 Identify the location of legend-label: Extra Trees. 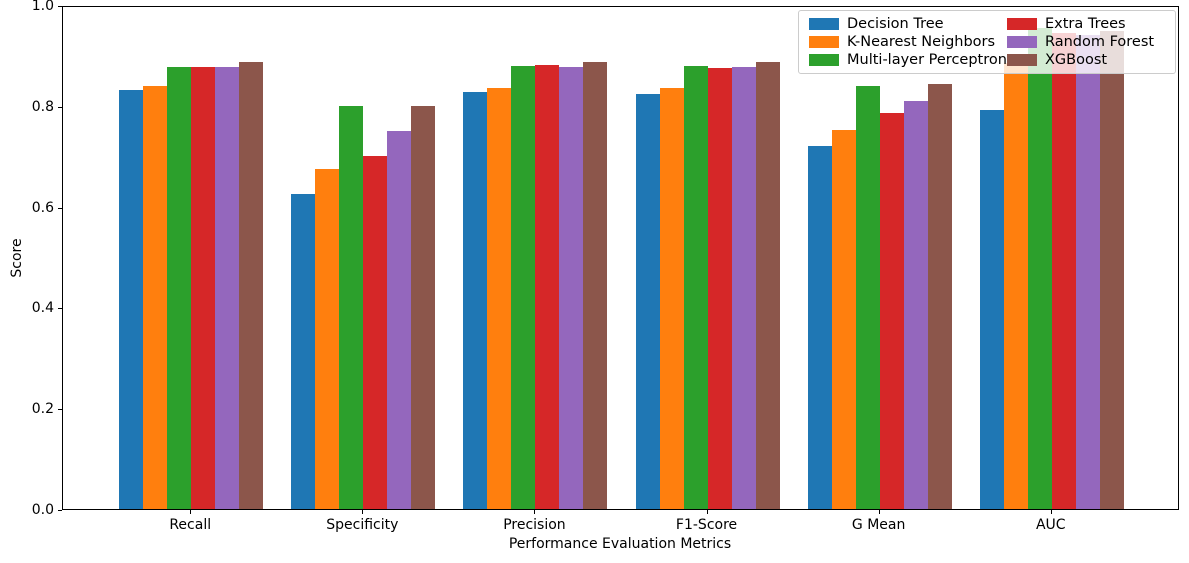
(1085, 24).